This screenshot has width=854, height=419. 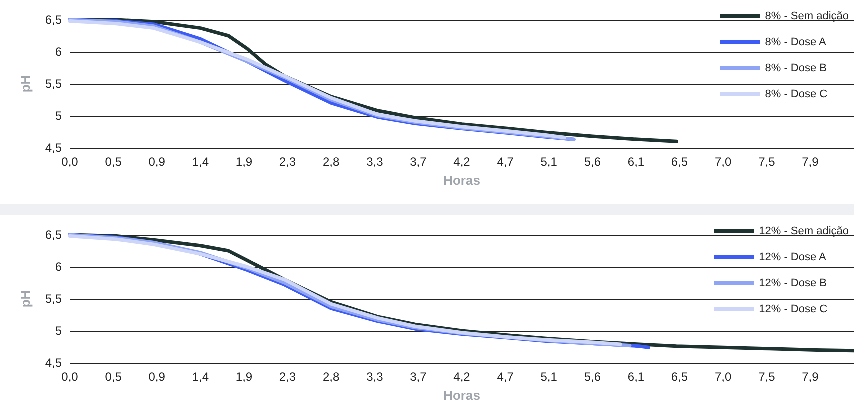 I want to click on legend-label: 12% - Dose B, so click(x=793, y=284).